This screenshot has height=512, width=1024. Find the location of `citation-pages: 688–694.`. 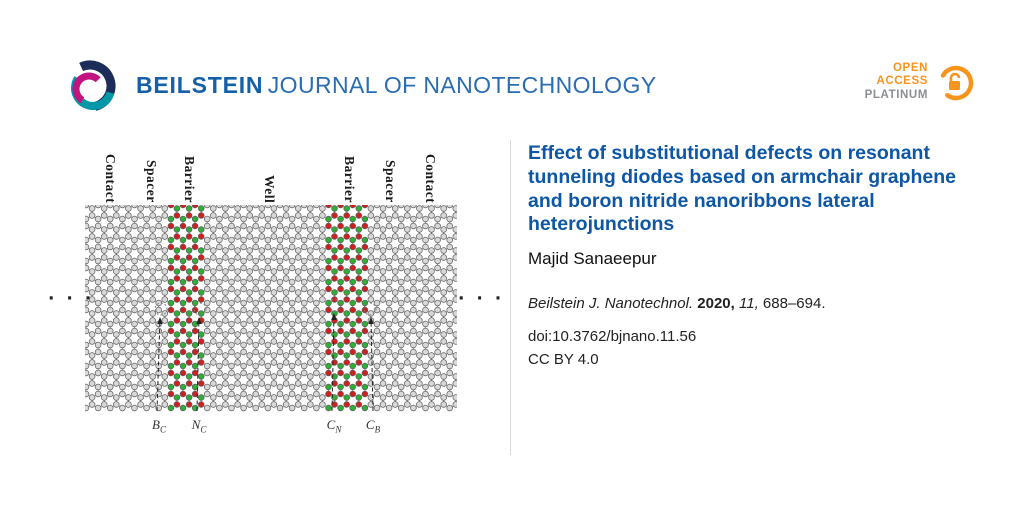

citation-pages: 688–694. is located at coordinates (794, 304).